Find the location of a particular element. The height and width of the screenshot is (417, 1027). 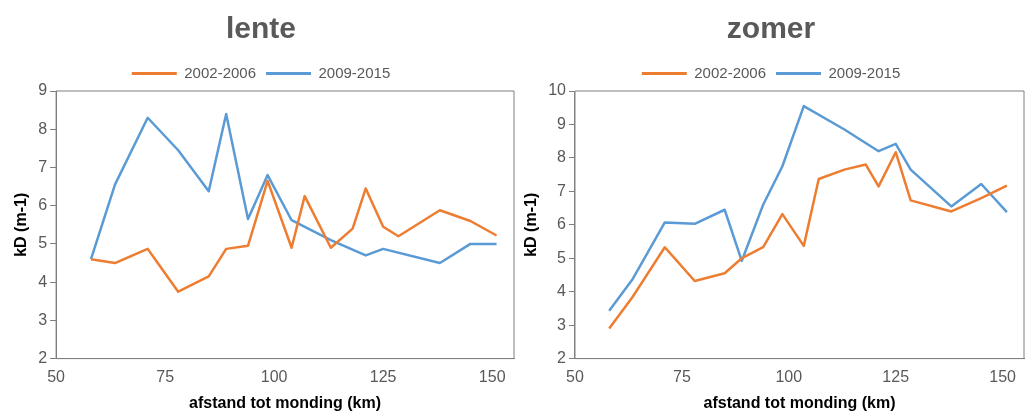

chart-title: lente is located at coordinates (261, 28).